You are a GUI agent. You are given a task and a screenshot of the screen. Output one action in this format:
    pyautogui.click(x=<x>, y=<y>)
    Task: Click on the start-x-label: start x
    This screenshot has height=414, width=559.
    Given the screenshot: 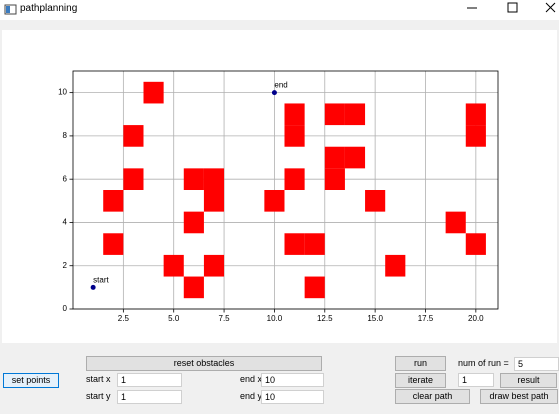 What is the action you would take?
    pyautogui.click(x=98, y=379)
    